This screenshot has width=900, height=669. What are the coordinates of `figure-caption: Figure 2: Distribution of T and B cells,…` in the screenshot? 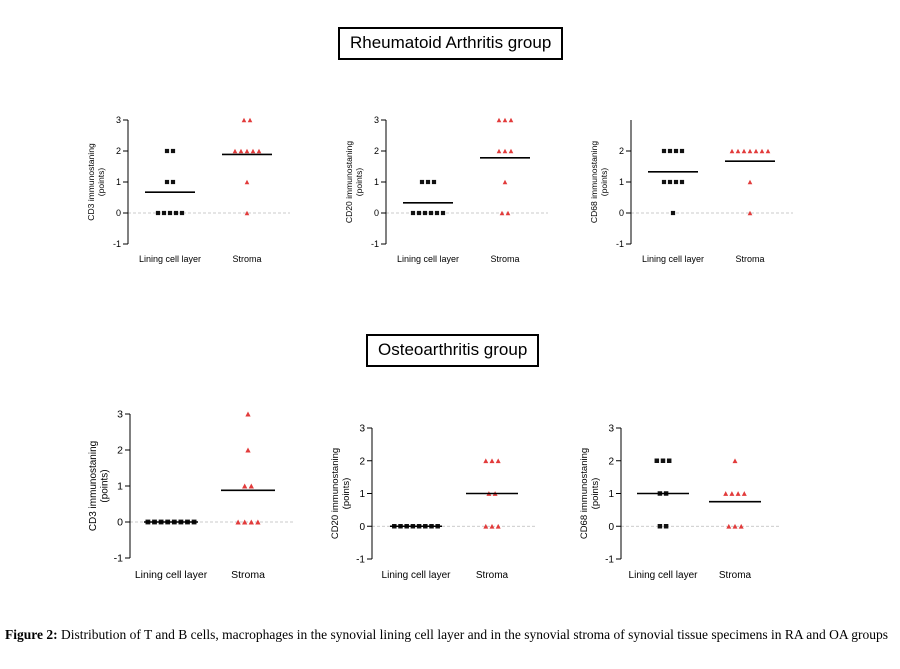 It's located at (450, 634).